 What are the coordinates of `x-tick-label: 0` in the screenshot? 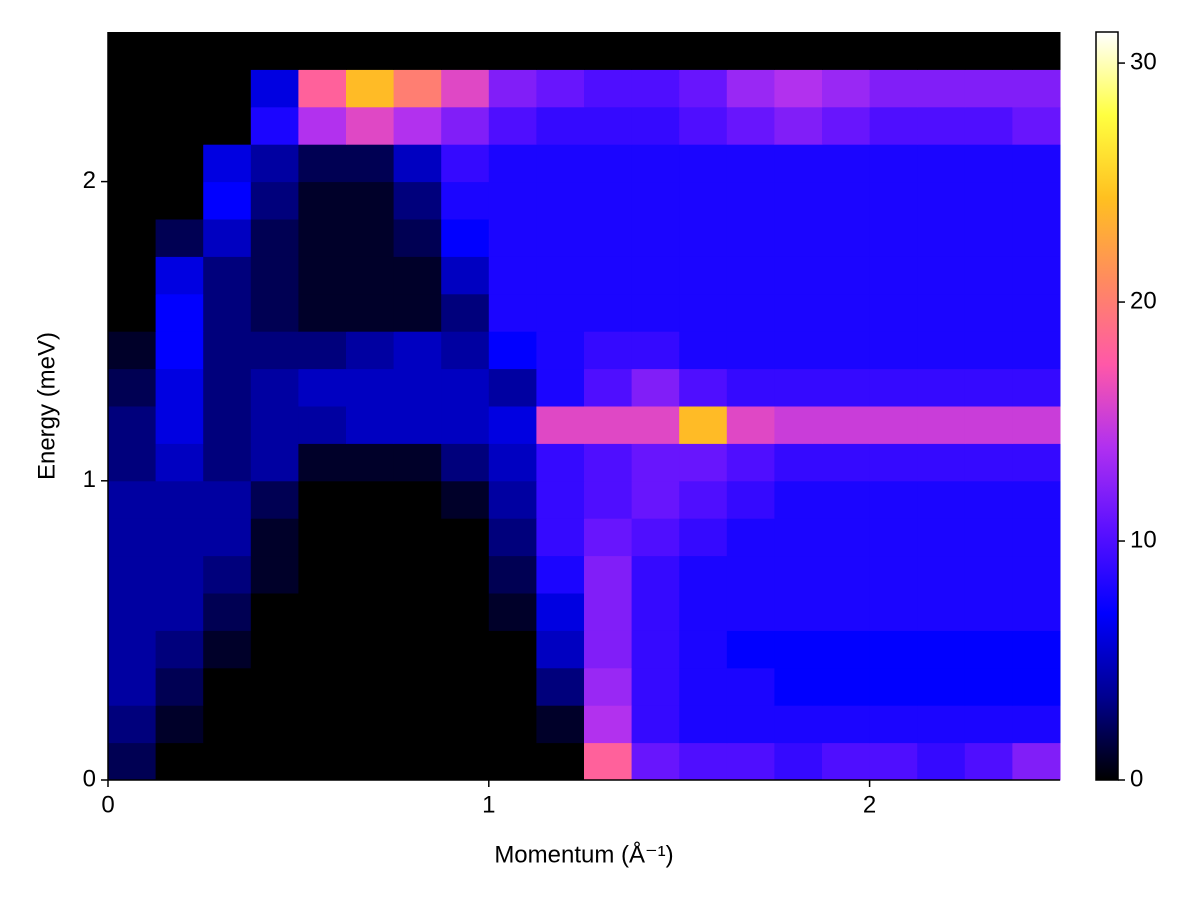 It's located at (107, 804).